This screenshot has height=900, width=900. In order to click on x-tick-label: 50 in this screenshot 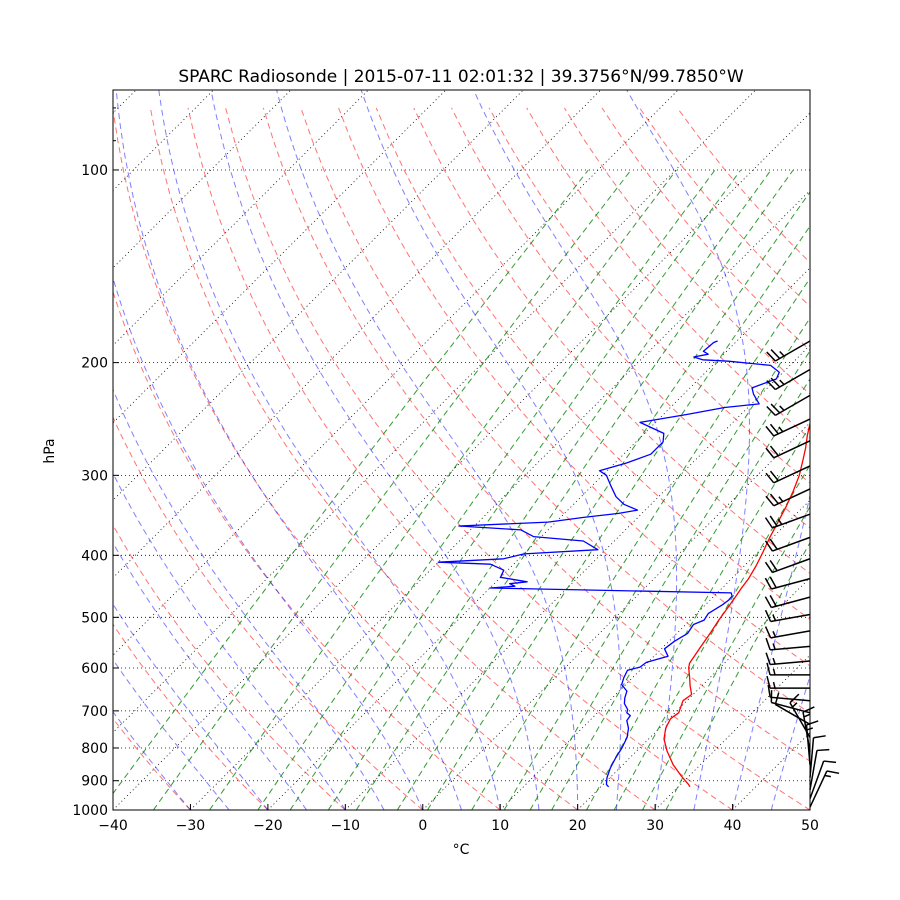, I will do `click(810, 826)`.